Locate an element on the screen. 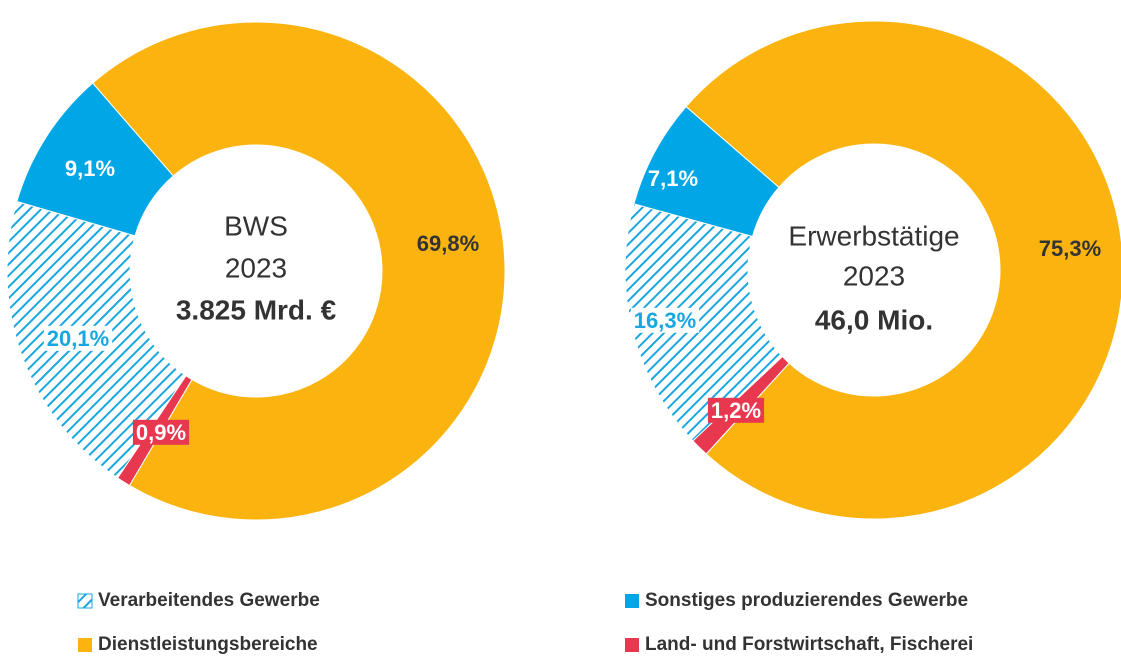  data-label: 7,1% is located at coordinates (673, 178).